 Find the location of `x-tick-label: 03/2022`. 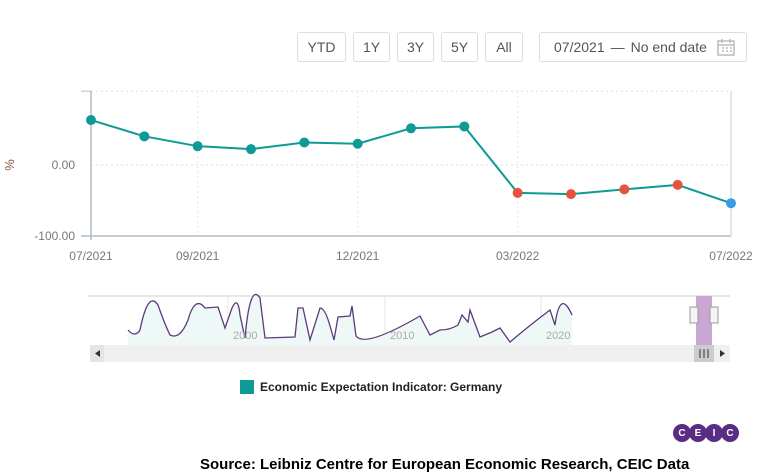

x-tick-label: 03/2022 is located at coordinates (518, 256).